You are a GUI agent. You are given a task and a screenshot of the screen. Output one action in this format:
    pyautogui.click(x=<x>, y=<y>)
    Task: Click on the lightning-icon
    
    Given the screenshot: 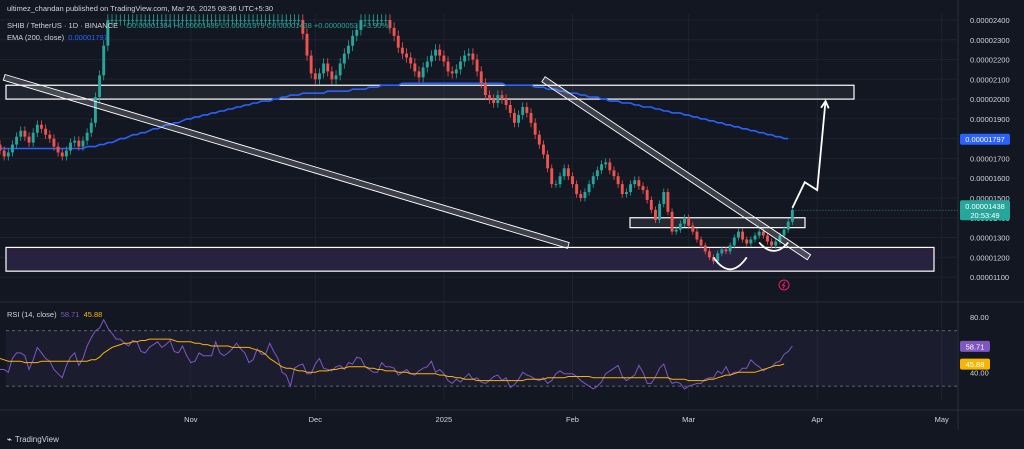 What is the action you would take?
    pyautogui.click(x=784, y=285)
    